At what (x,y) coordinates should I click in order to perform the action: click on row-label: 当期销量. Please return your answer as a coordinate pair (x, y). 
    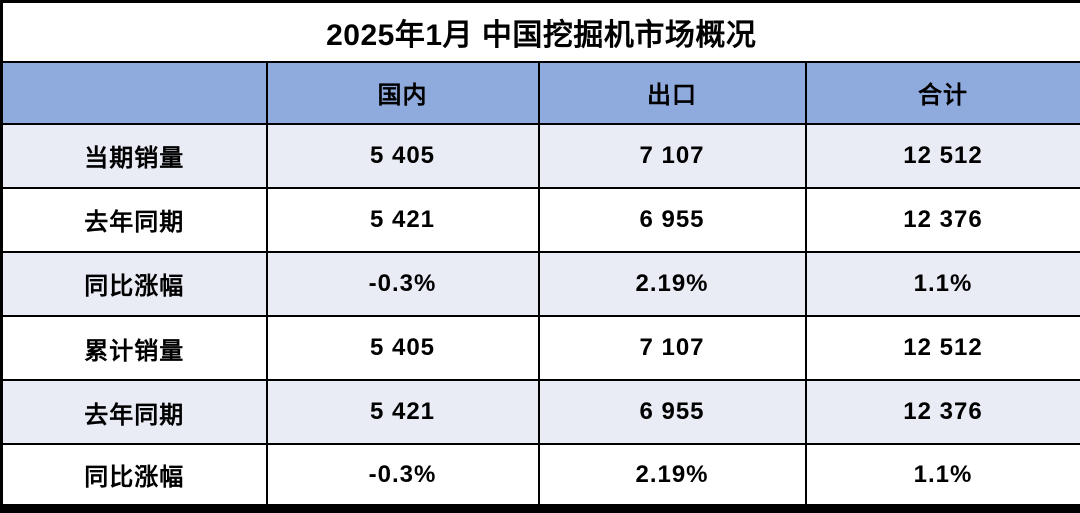
    Looking at the image, I should click on (134, 155).